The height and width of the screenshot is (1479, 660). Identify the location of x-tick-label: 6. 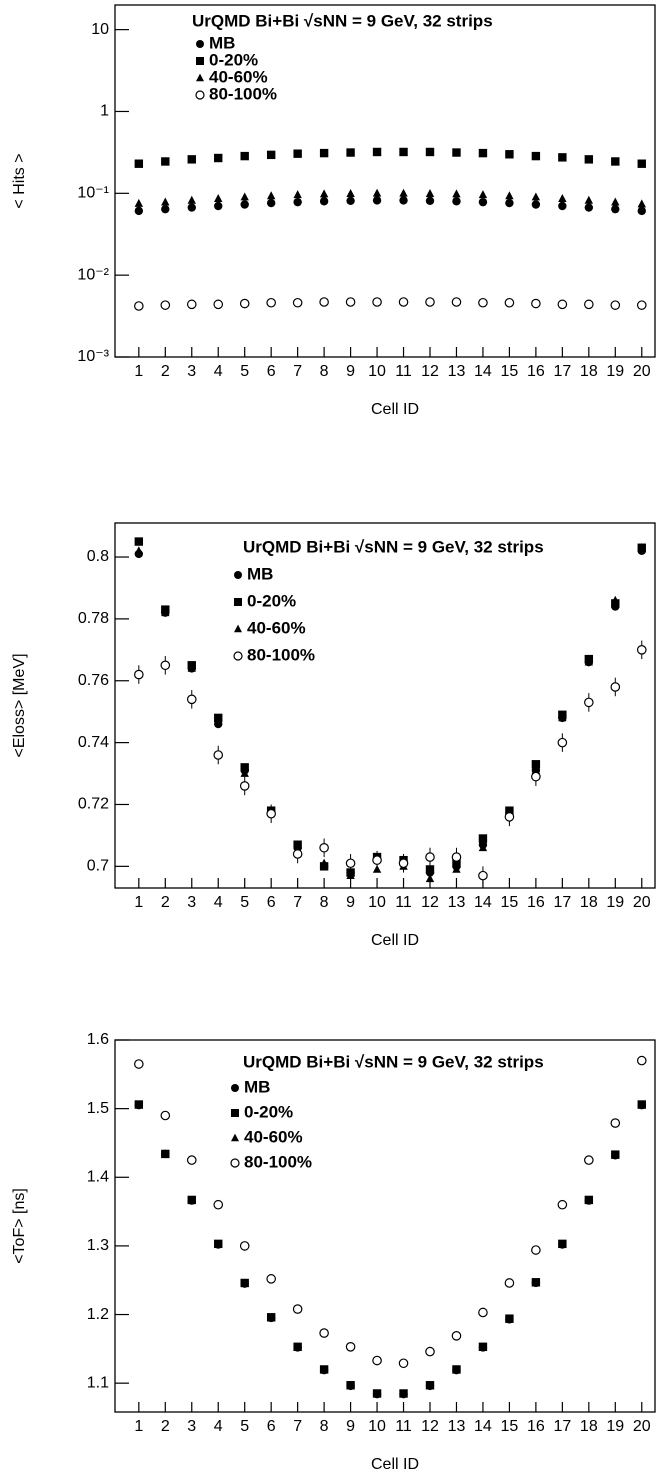
(271, 902).